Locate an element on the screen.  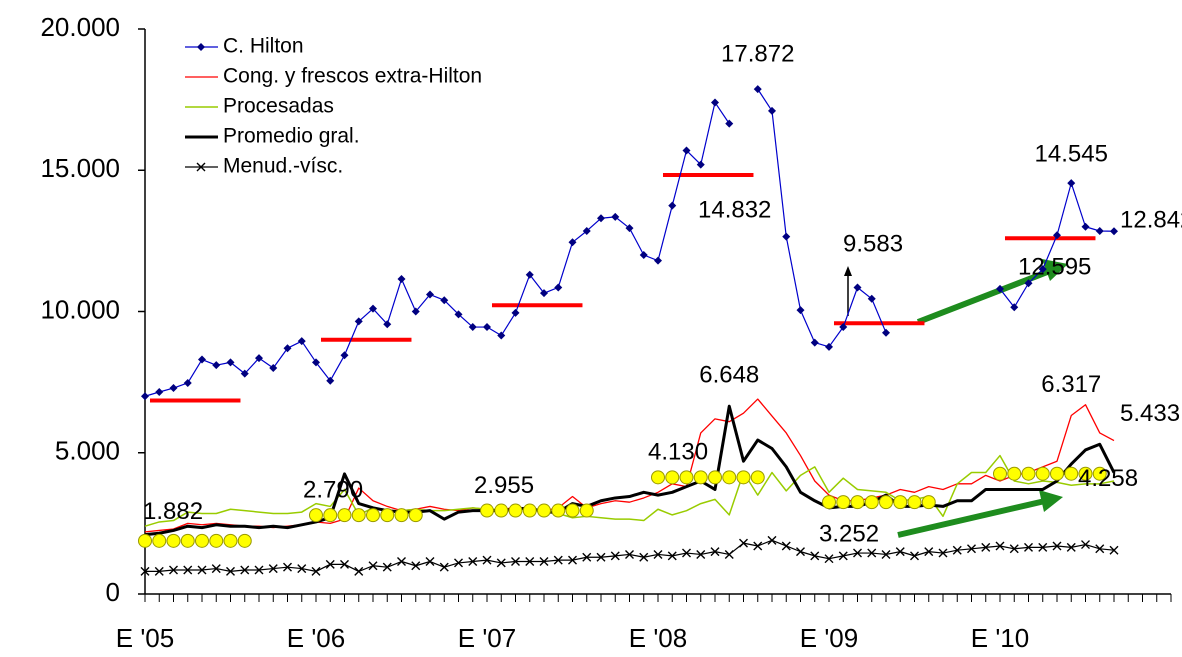
x-tick-label: E '09 is located at coordinates (829, 638).